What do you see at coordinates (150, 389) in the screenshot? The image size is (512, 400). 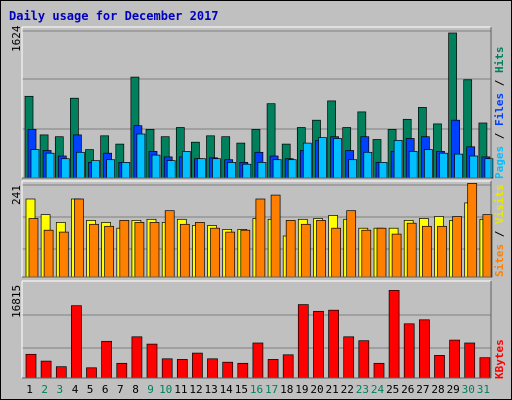 I see `day-label: 9` at bounding box center [150, 389].